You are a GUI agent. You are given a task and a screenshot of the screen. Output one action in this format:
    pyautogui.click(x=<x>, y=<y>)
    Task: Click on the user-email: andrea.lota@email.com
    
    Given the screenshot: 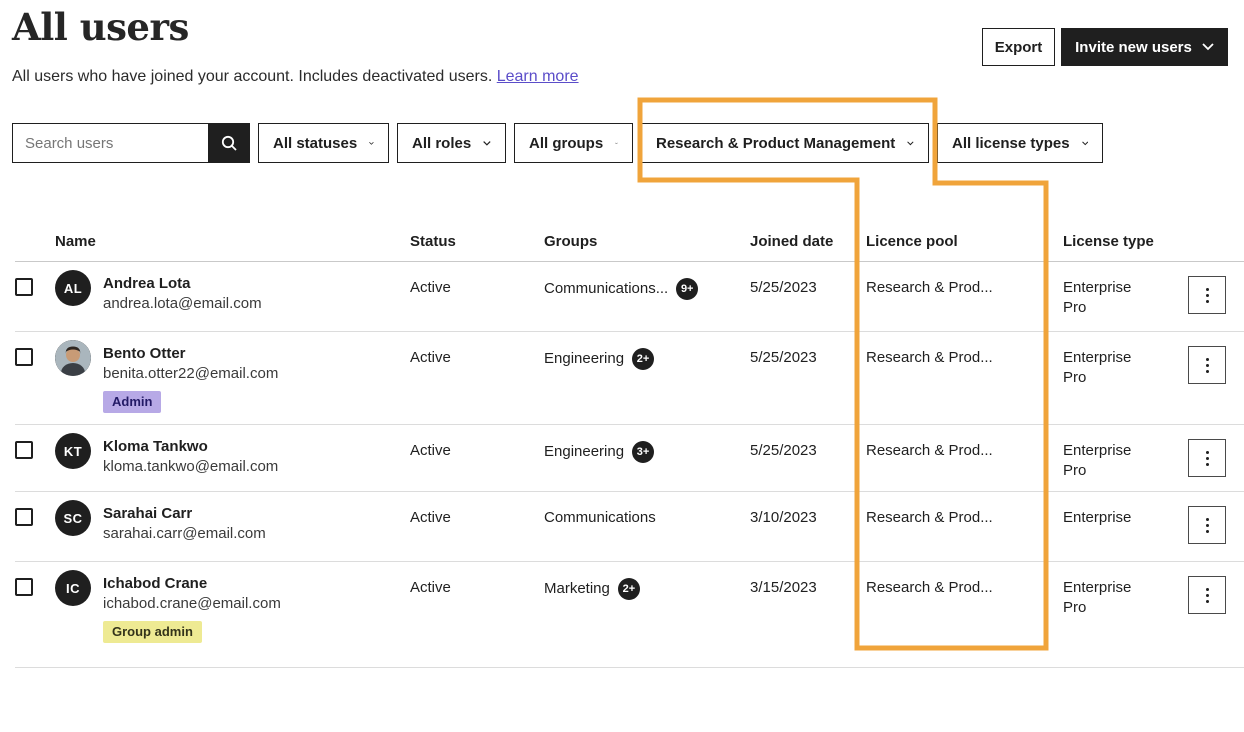 What is the action you would take?
    pyautogui.click(x=182, y=303)
    